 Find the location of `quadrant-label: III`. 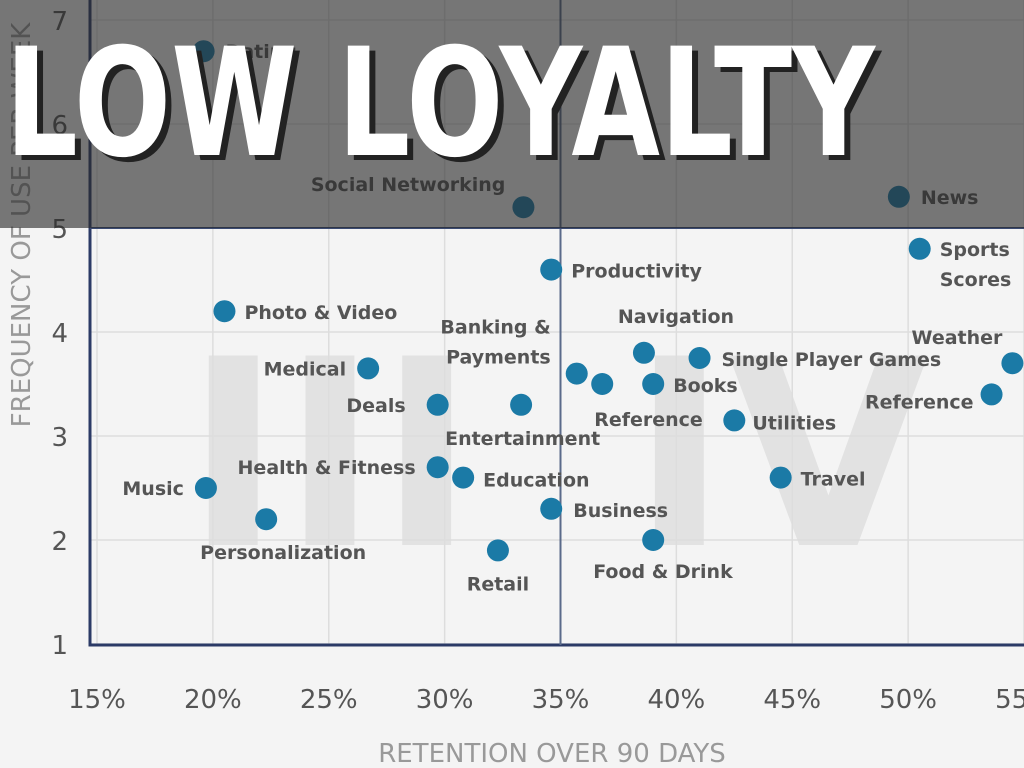

quadrant-label: III is located at coordinates (330, 456).